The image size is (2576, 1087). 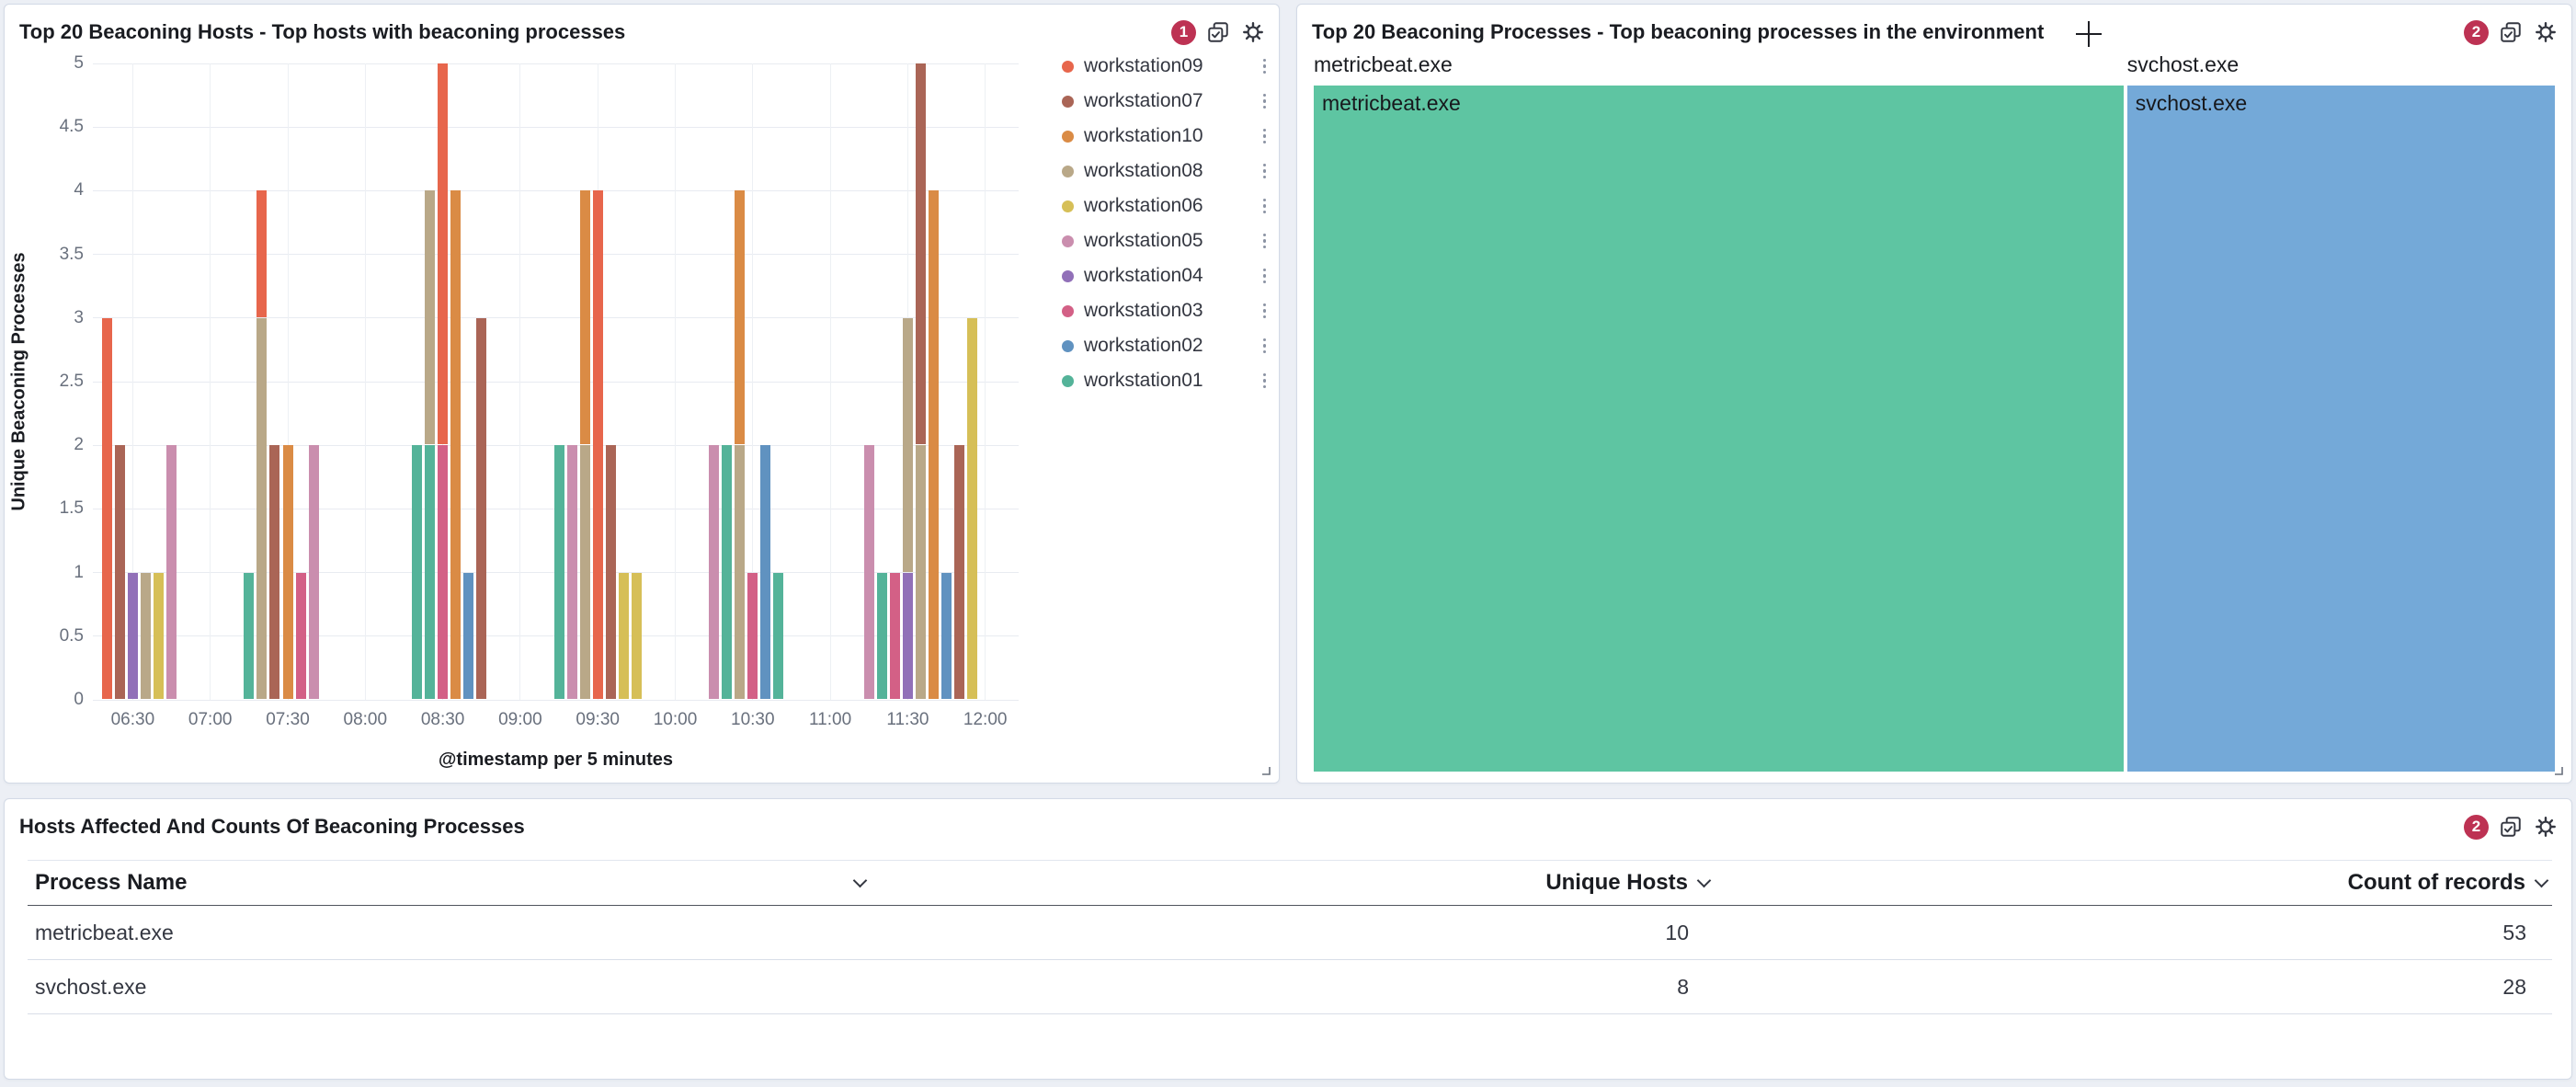 I want to click on hosts-panel-actions: 1, so click(x=1218, y=32).